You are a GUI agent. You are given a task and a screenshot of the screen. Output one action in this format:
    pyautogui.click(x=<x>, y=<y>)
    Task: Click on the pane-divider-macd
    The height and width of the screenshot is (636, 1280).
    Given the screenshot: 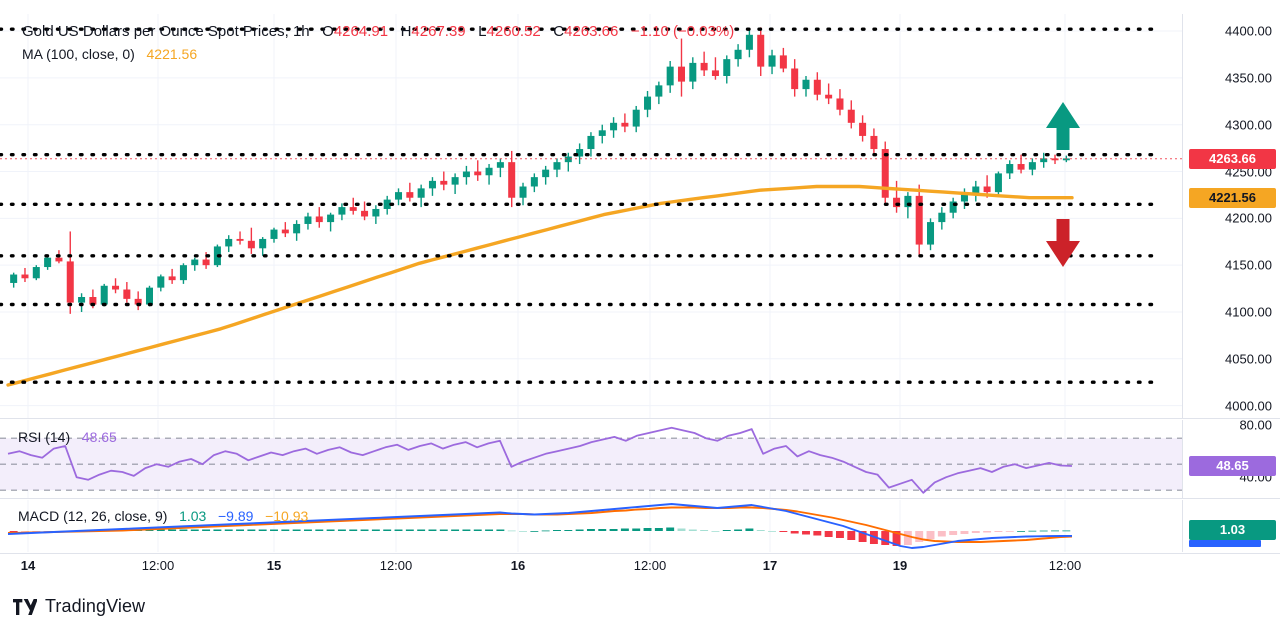 What is the action you would take?
    pyautogui.click(x=640, y=498)
    